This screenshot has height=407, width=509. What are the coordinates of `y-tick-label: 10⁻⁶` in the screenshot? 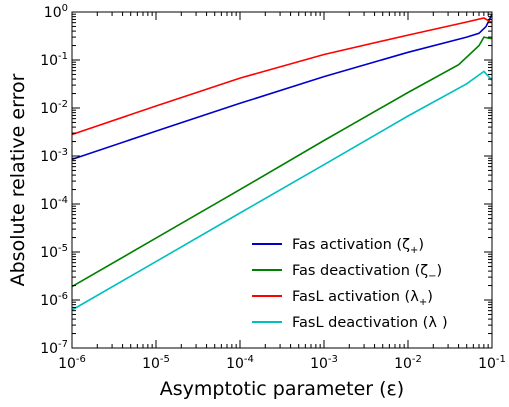 It's located at (54, 300).